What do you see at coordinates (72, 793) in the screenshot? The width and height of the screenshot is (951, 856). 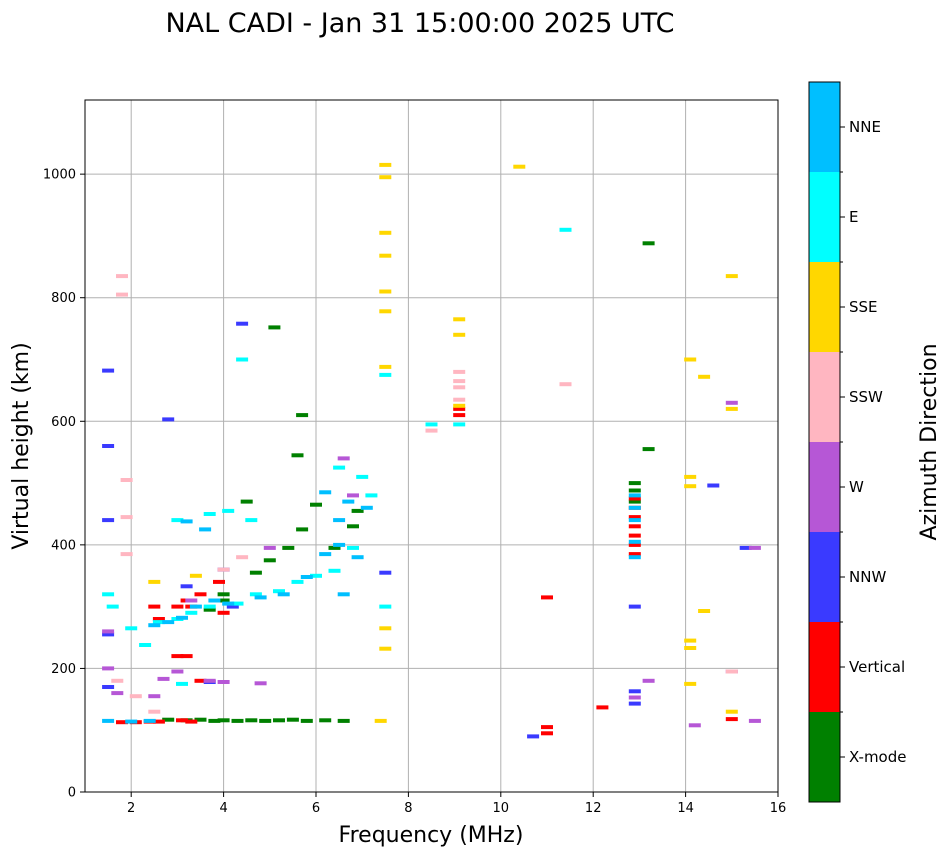 I see `y-tick-label: 0` at bounding box center [72, 793].